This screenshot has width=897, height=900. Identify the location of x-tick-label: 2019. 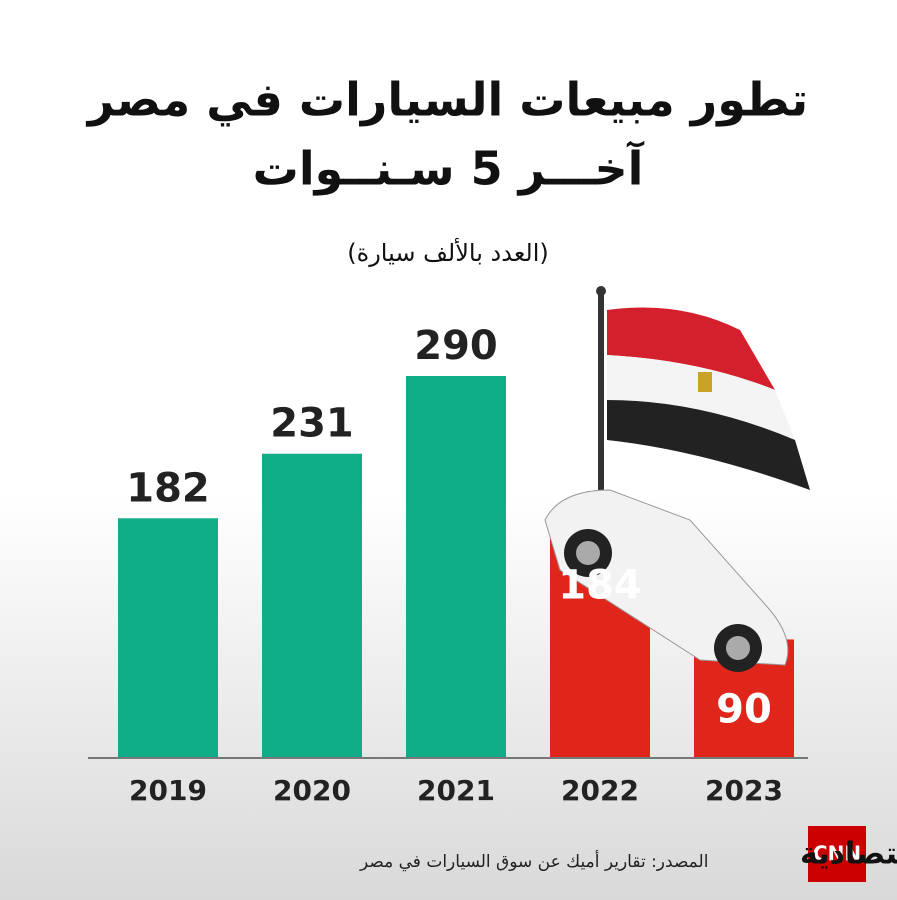
(168, 790).